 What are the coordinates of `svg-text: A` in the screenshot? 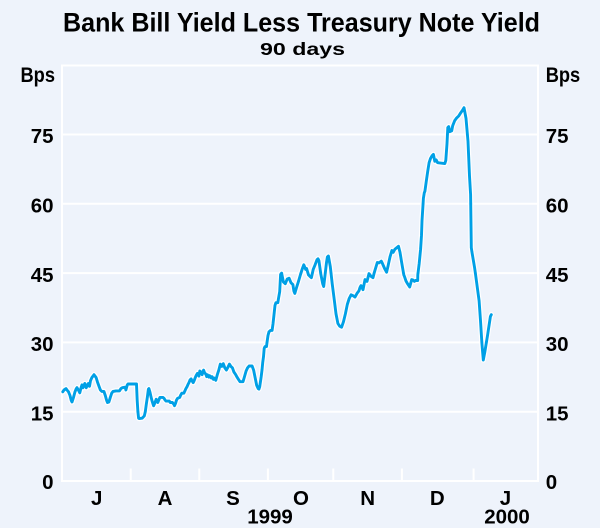 It's located at (165, 498).